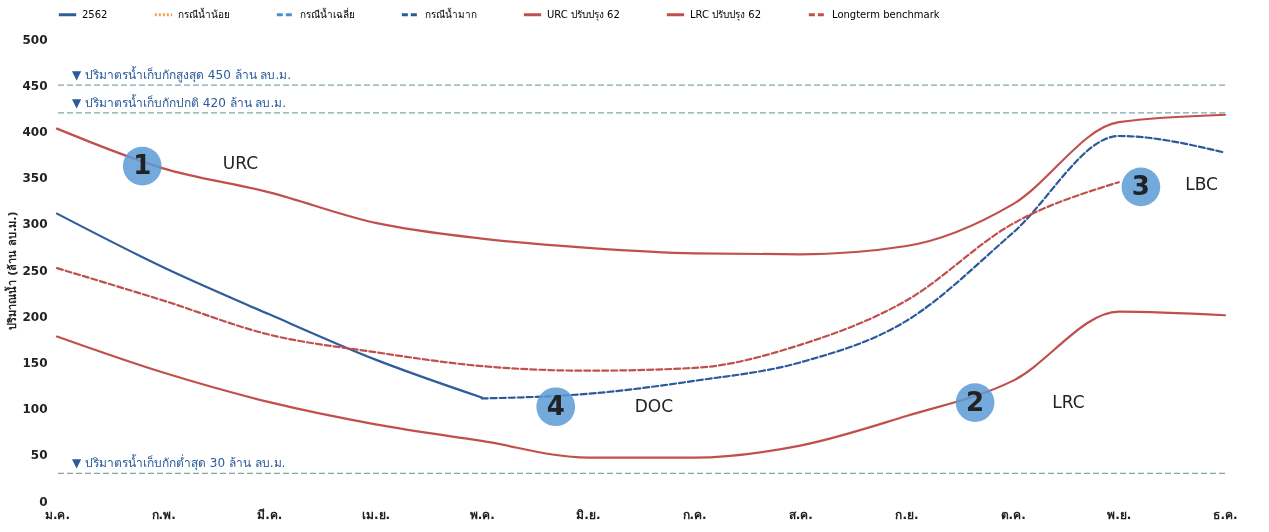 This screenshot has height=532, width=1269. Describe the element at coordinates (179, 463) in the screenshot. I see `ref-line-label: ▼ ปริมาตรน้ำเก็บกักต่ำสุด 30 ล้าน ลบ.ม.` at that location.